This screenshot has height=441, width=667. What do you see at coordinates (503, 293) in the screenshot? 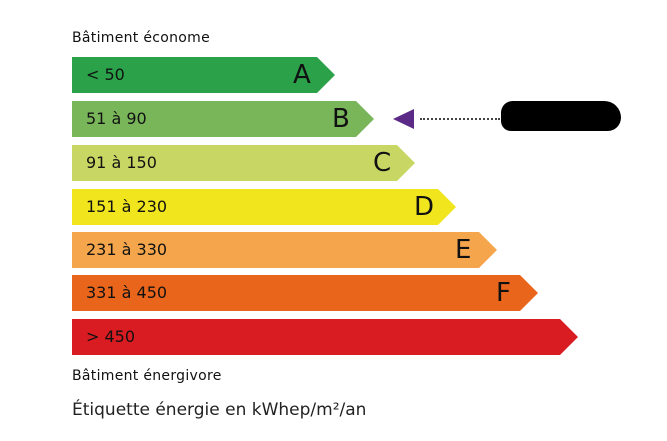
I see `class-letter: F` at bounding box center [503, 293].